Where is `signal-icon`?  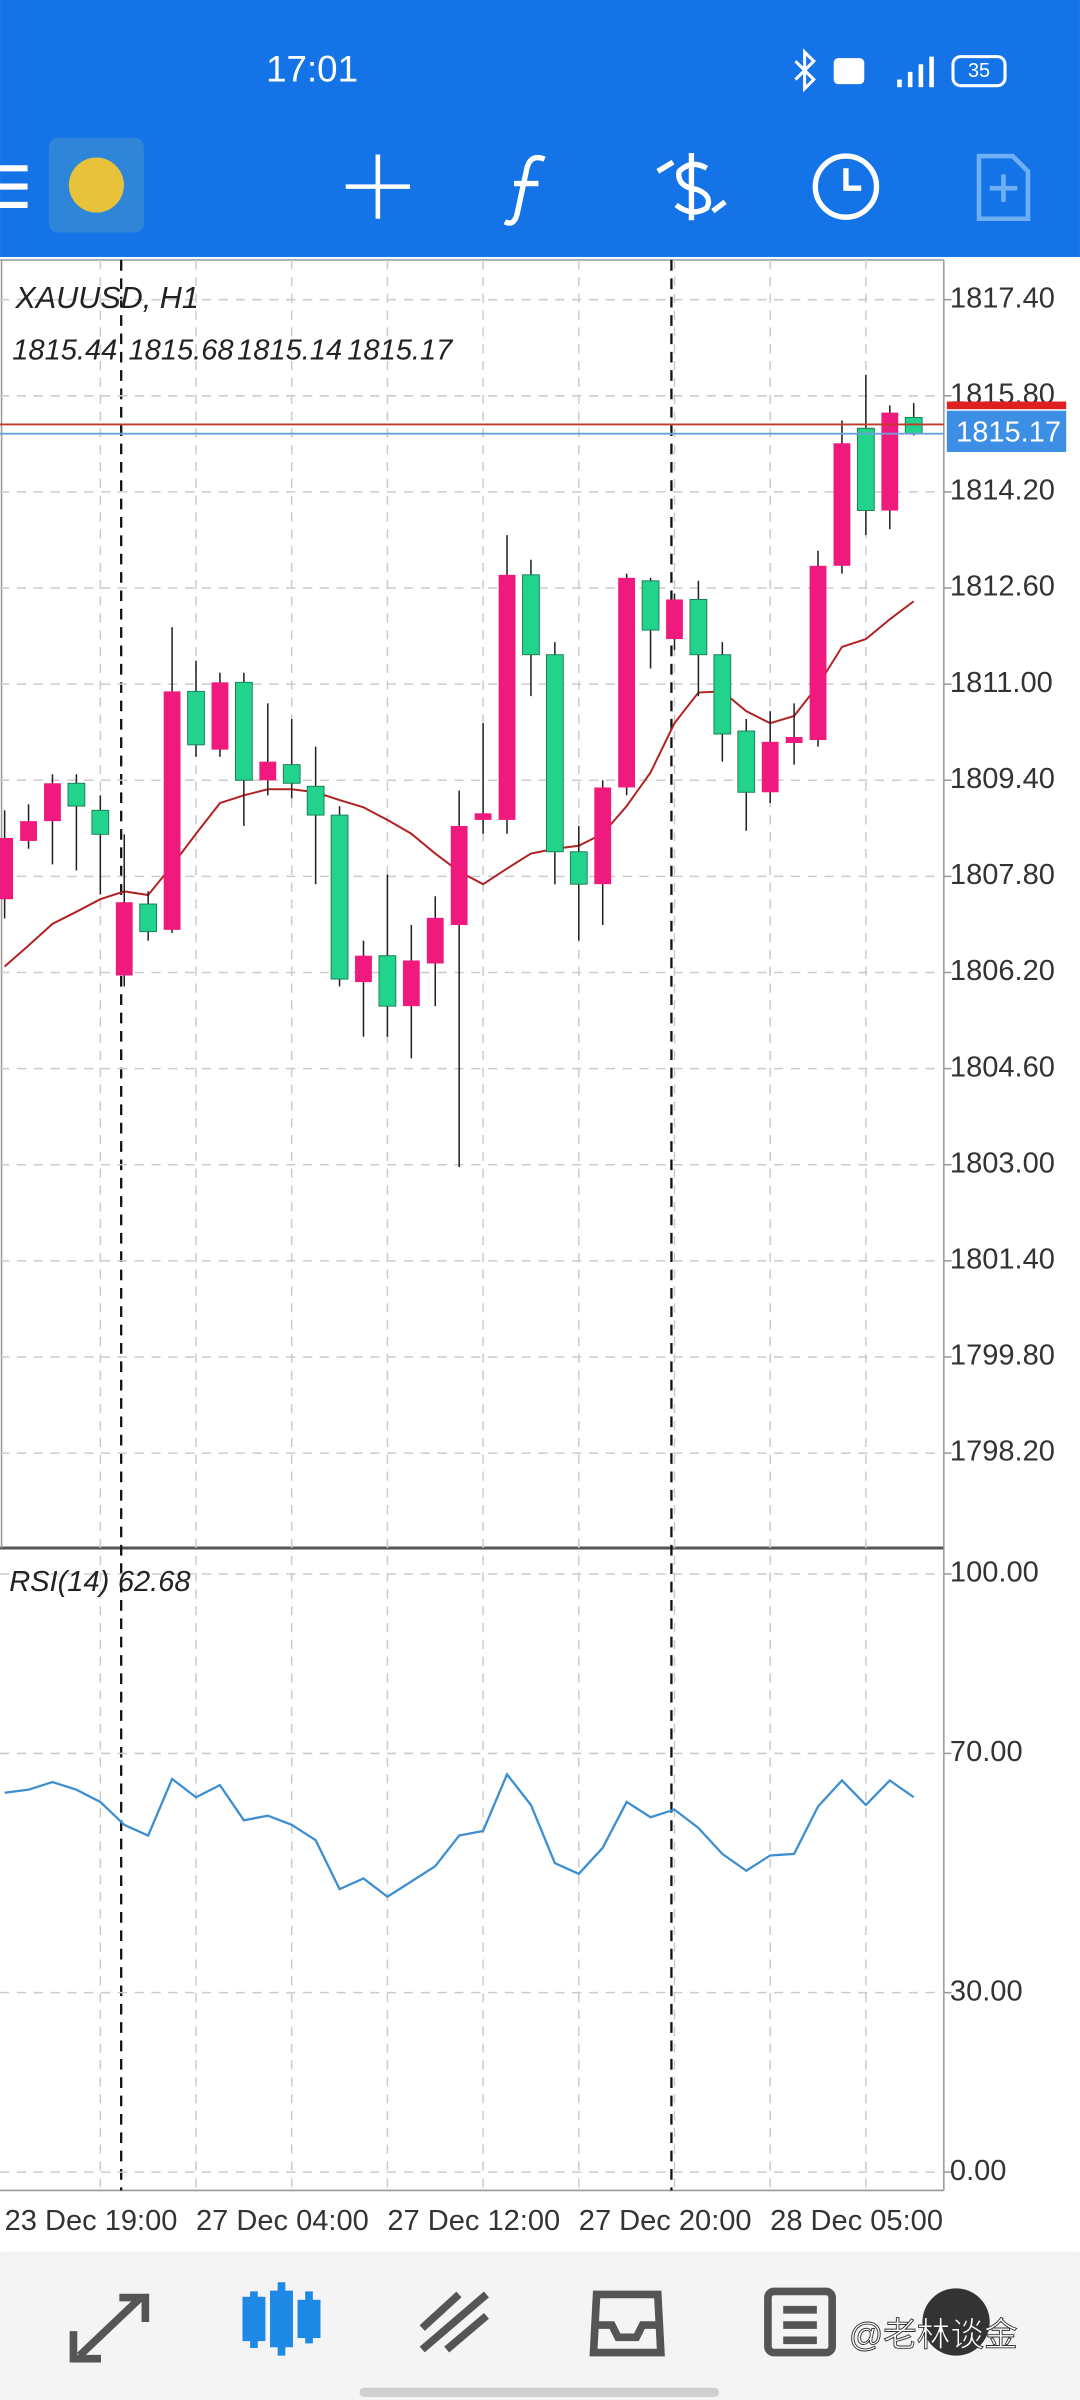
signal-icon is located at coordinates (915, 72).